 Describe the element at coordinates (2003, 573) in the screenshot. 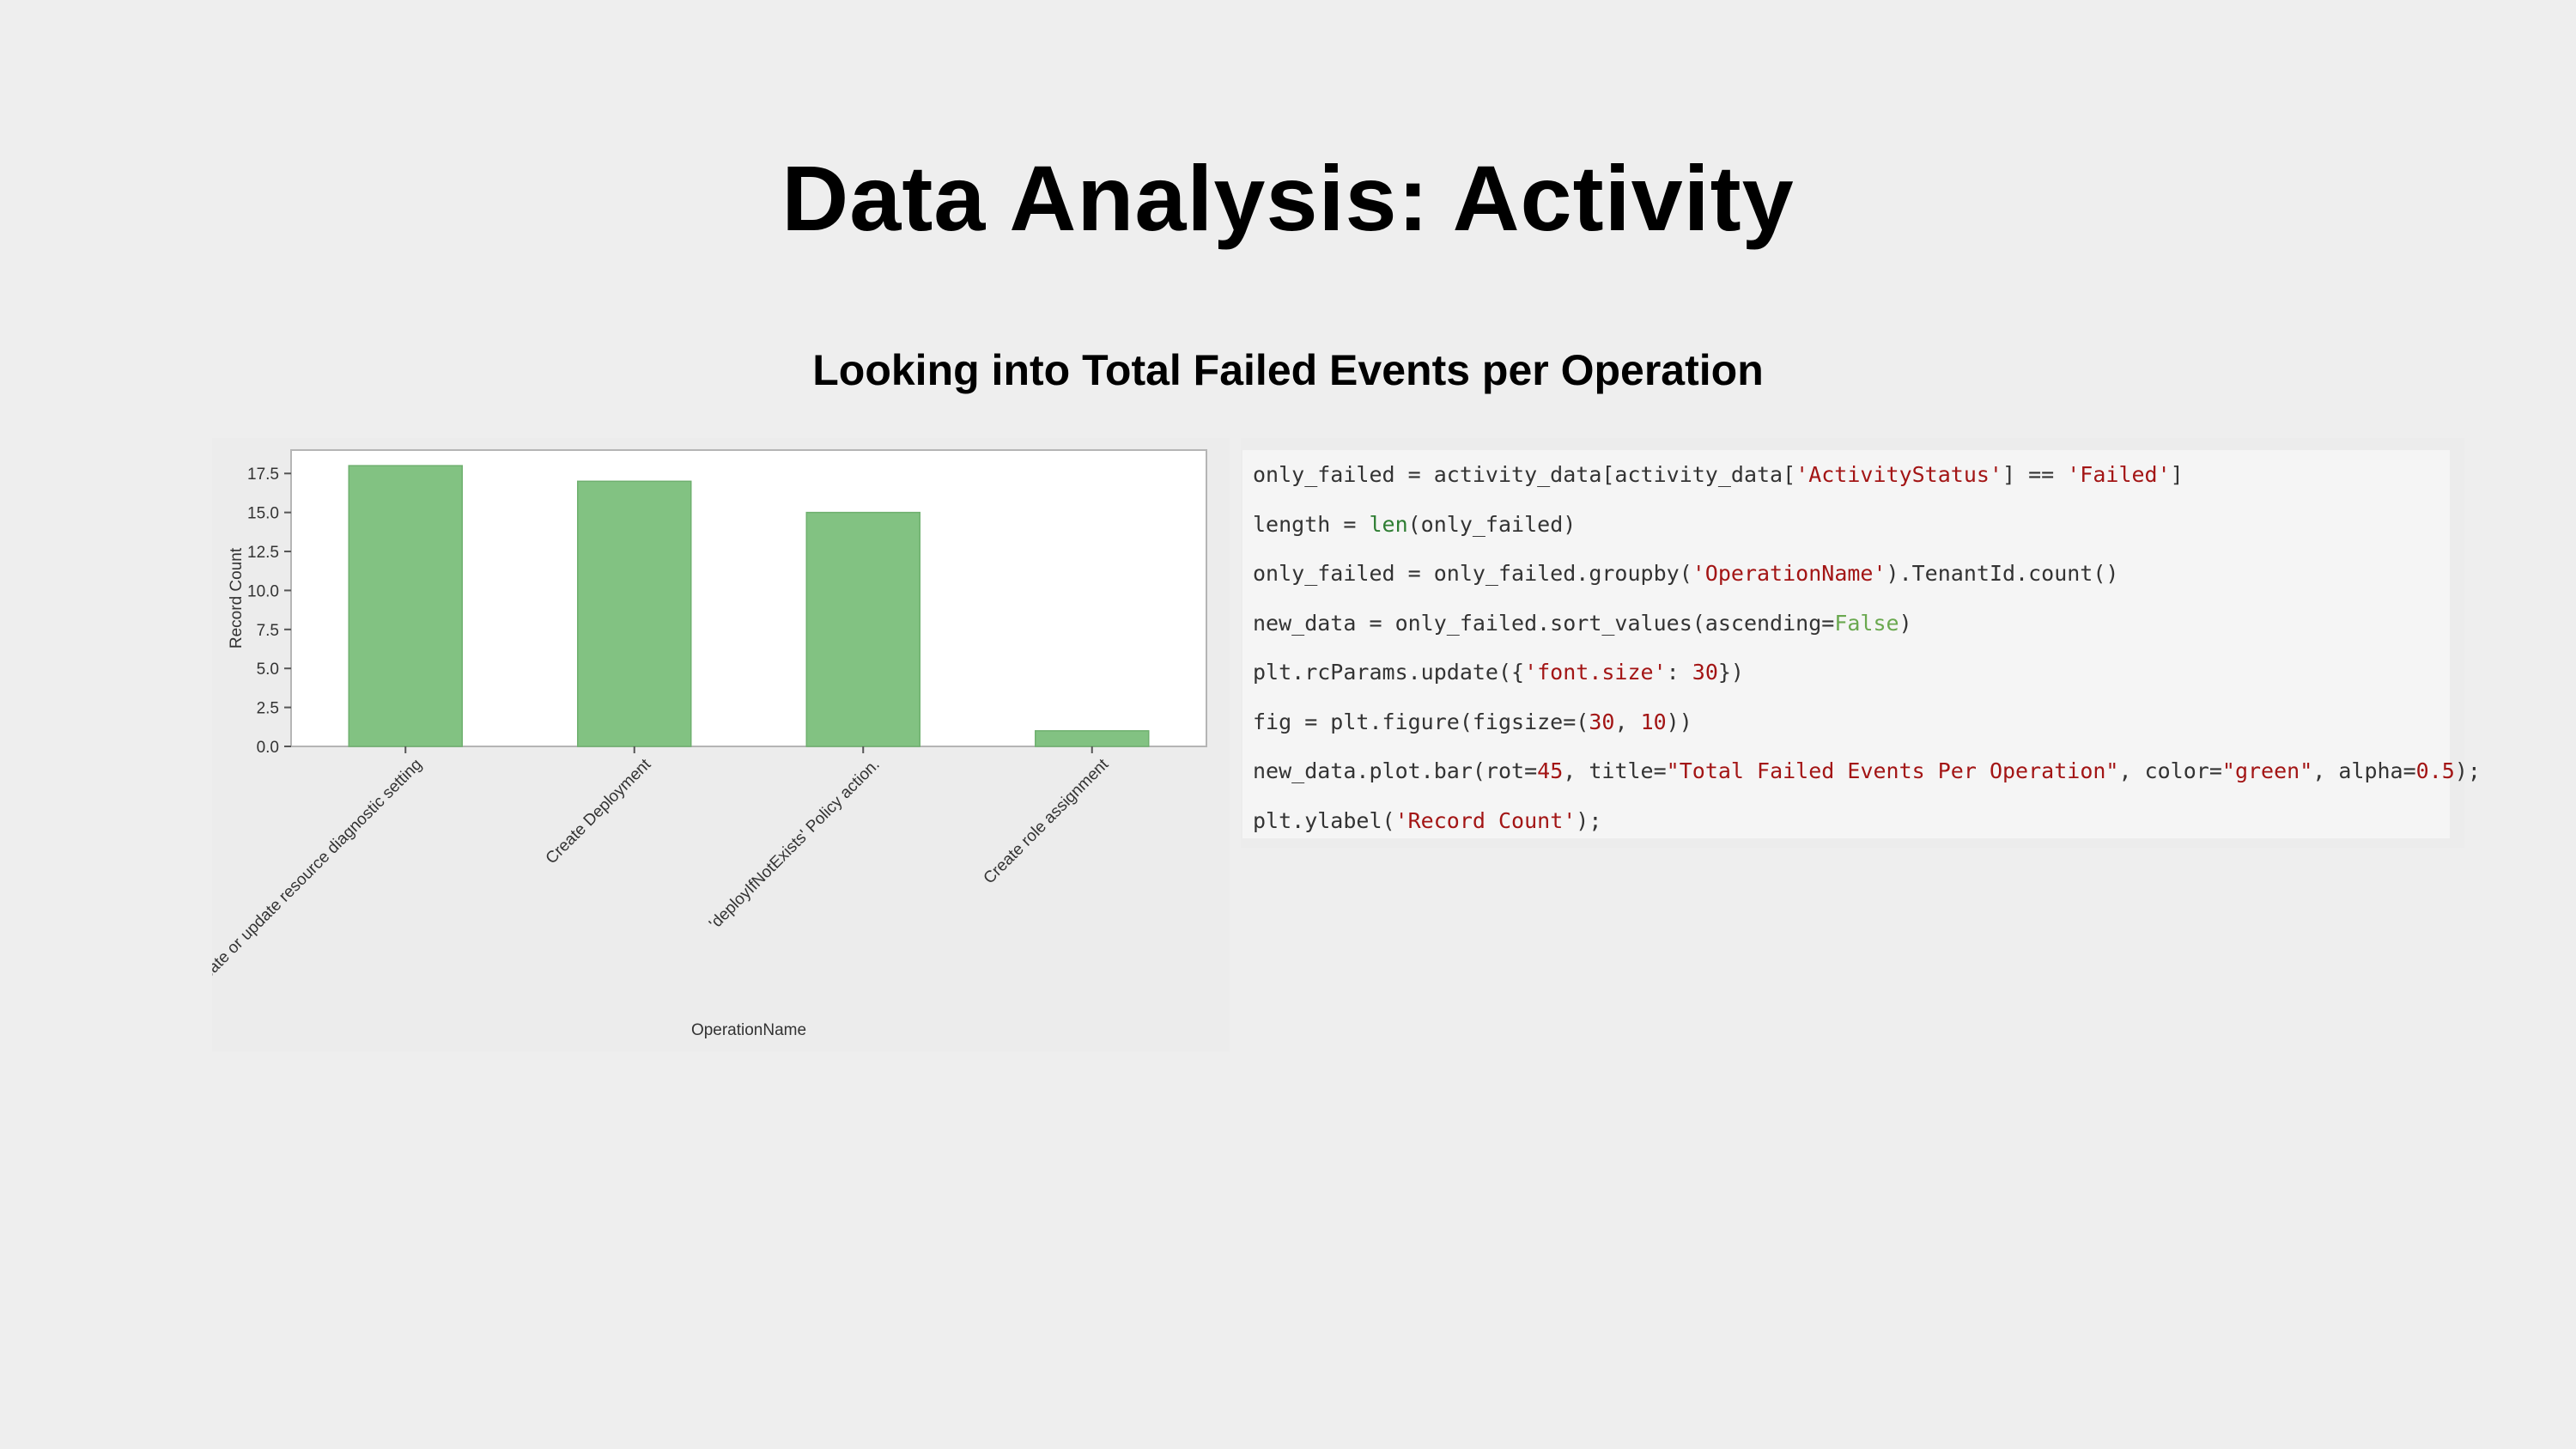

I see `code-token: ).TenantId.count()` at that location.